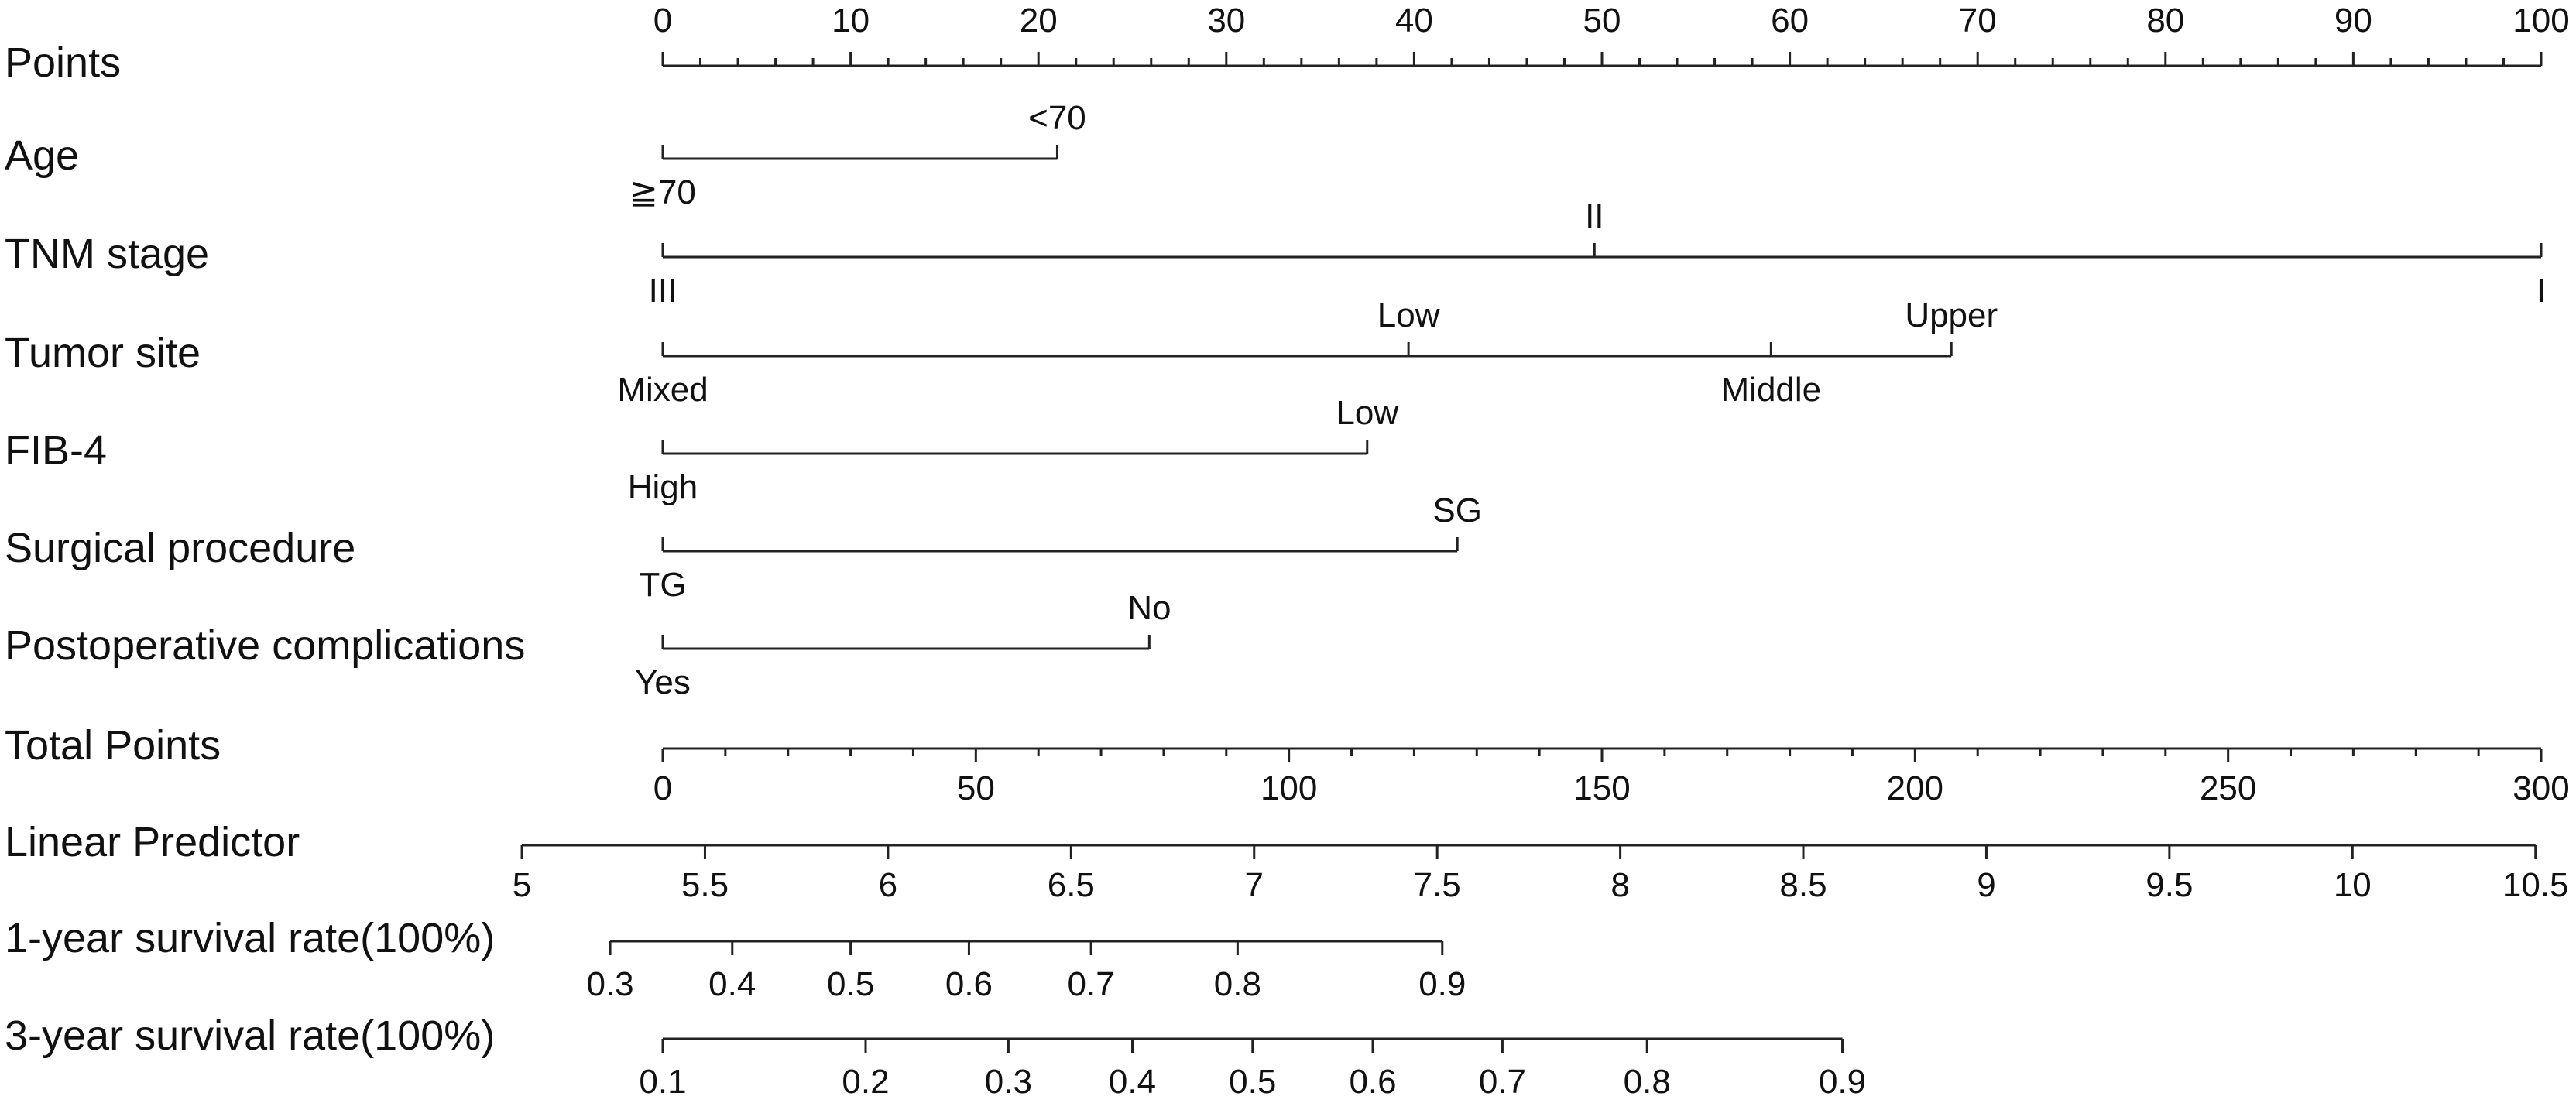  I want to click on total_points-tick-label: 300, so click(2541, 788).